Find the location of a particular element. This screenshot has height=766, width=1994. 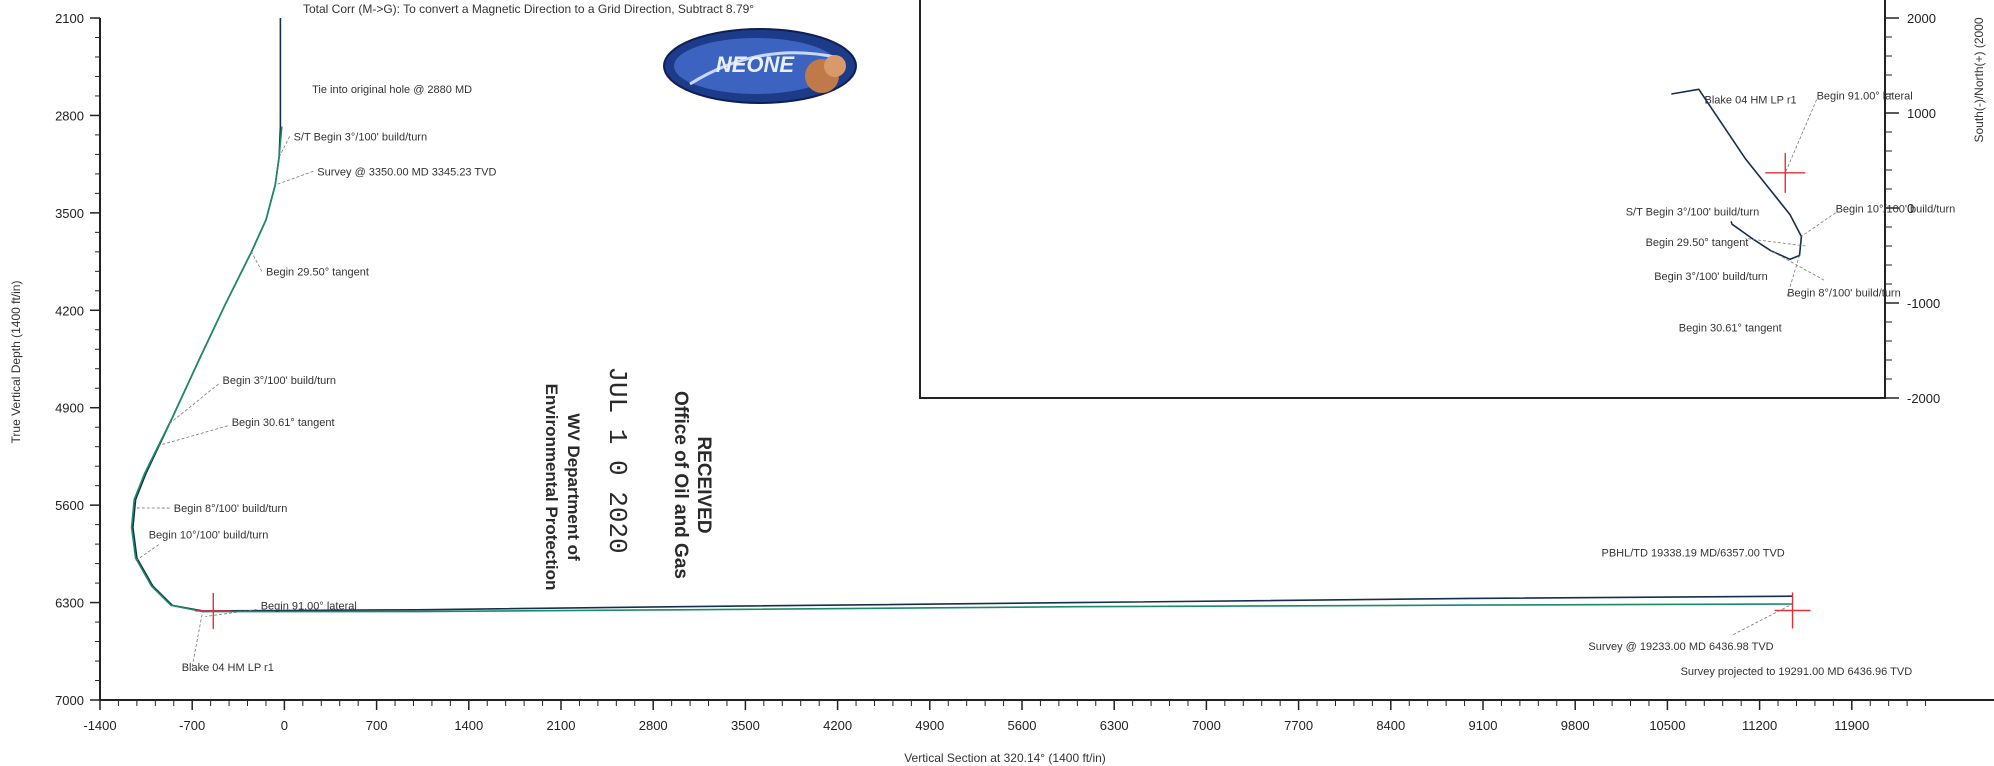

section-annotation: Survey @ 19233.00 MD 6436.98 TVD is located at coordinates (1680, 647).